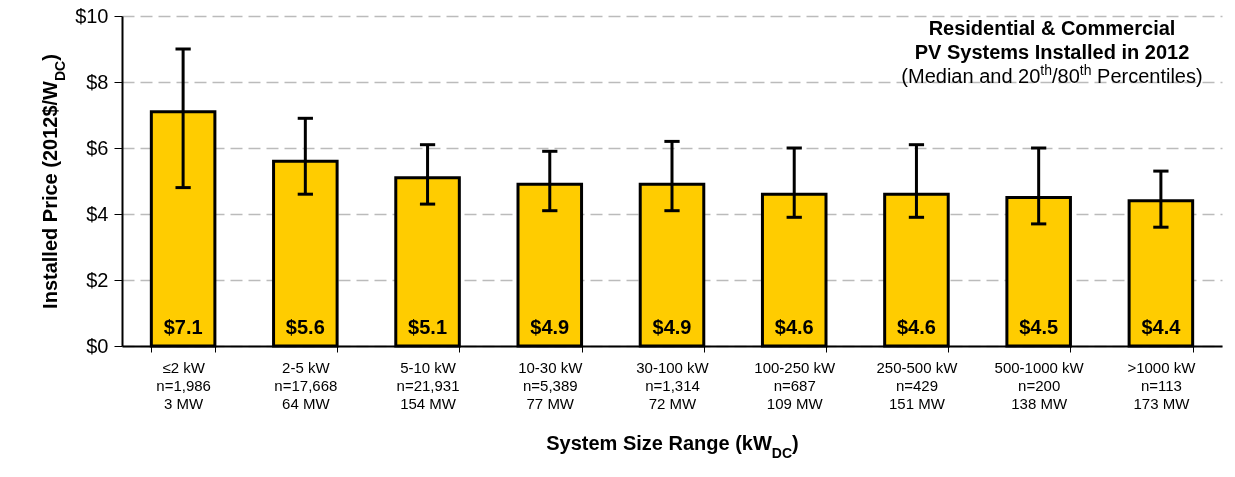 The height and width of the screenshot is (477, 1235). Describe the element at coordinates (97, 147) in the screenshot. I see `y-tick-label: $6` at that location.